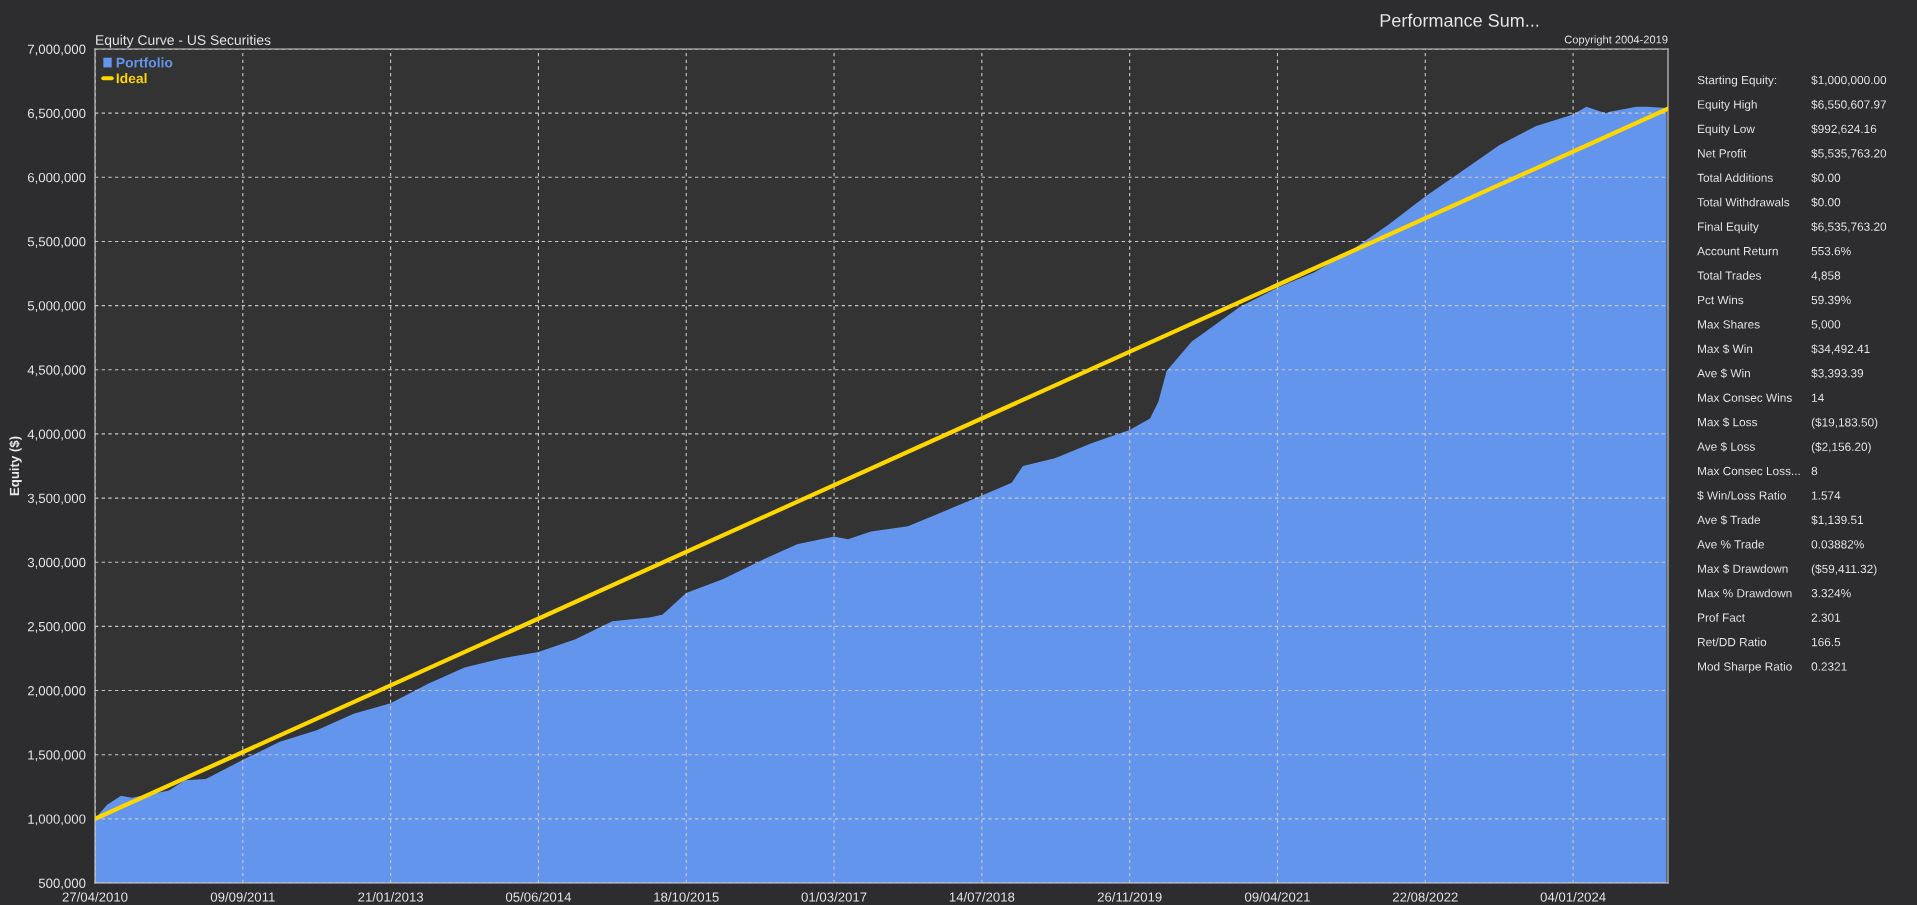 Image resolution: width=1917 pixels, height=905 pixels. What do you see at coordinates (391, 897) in the screenshot?
I see `x-tick-label: 21/01/2013` at bounding box center [391, 897].